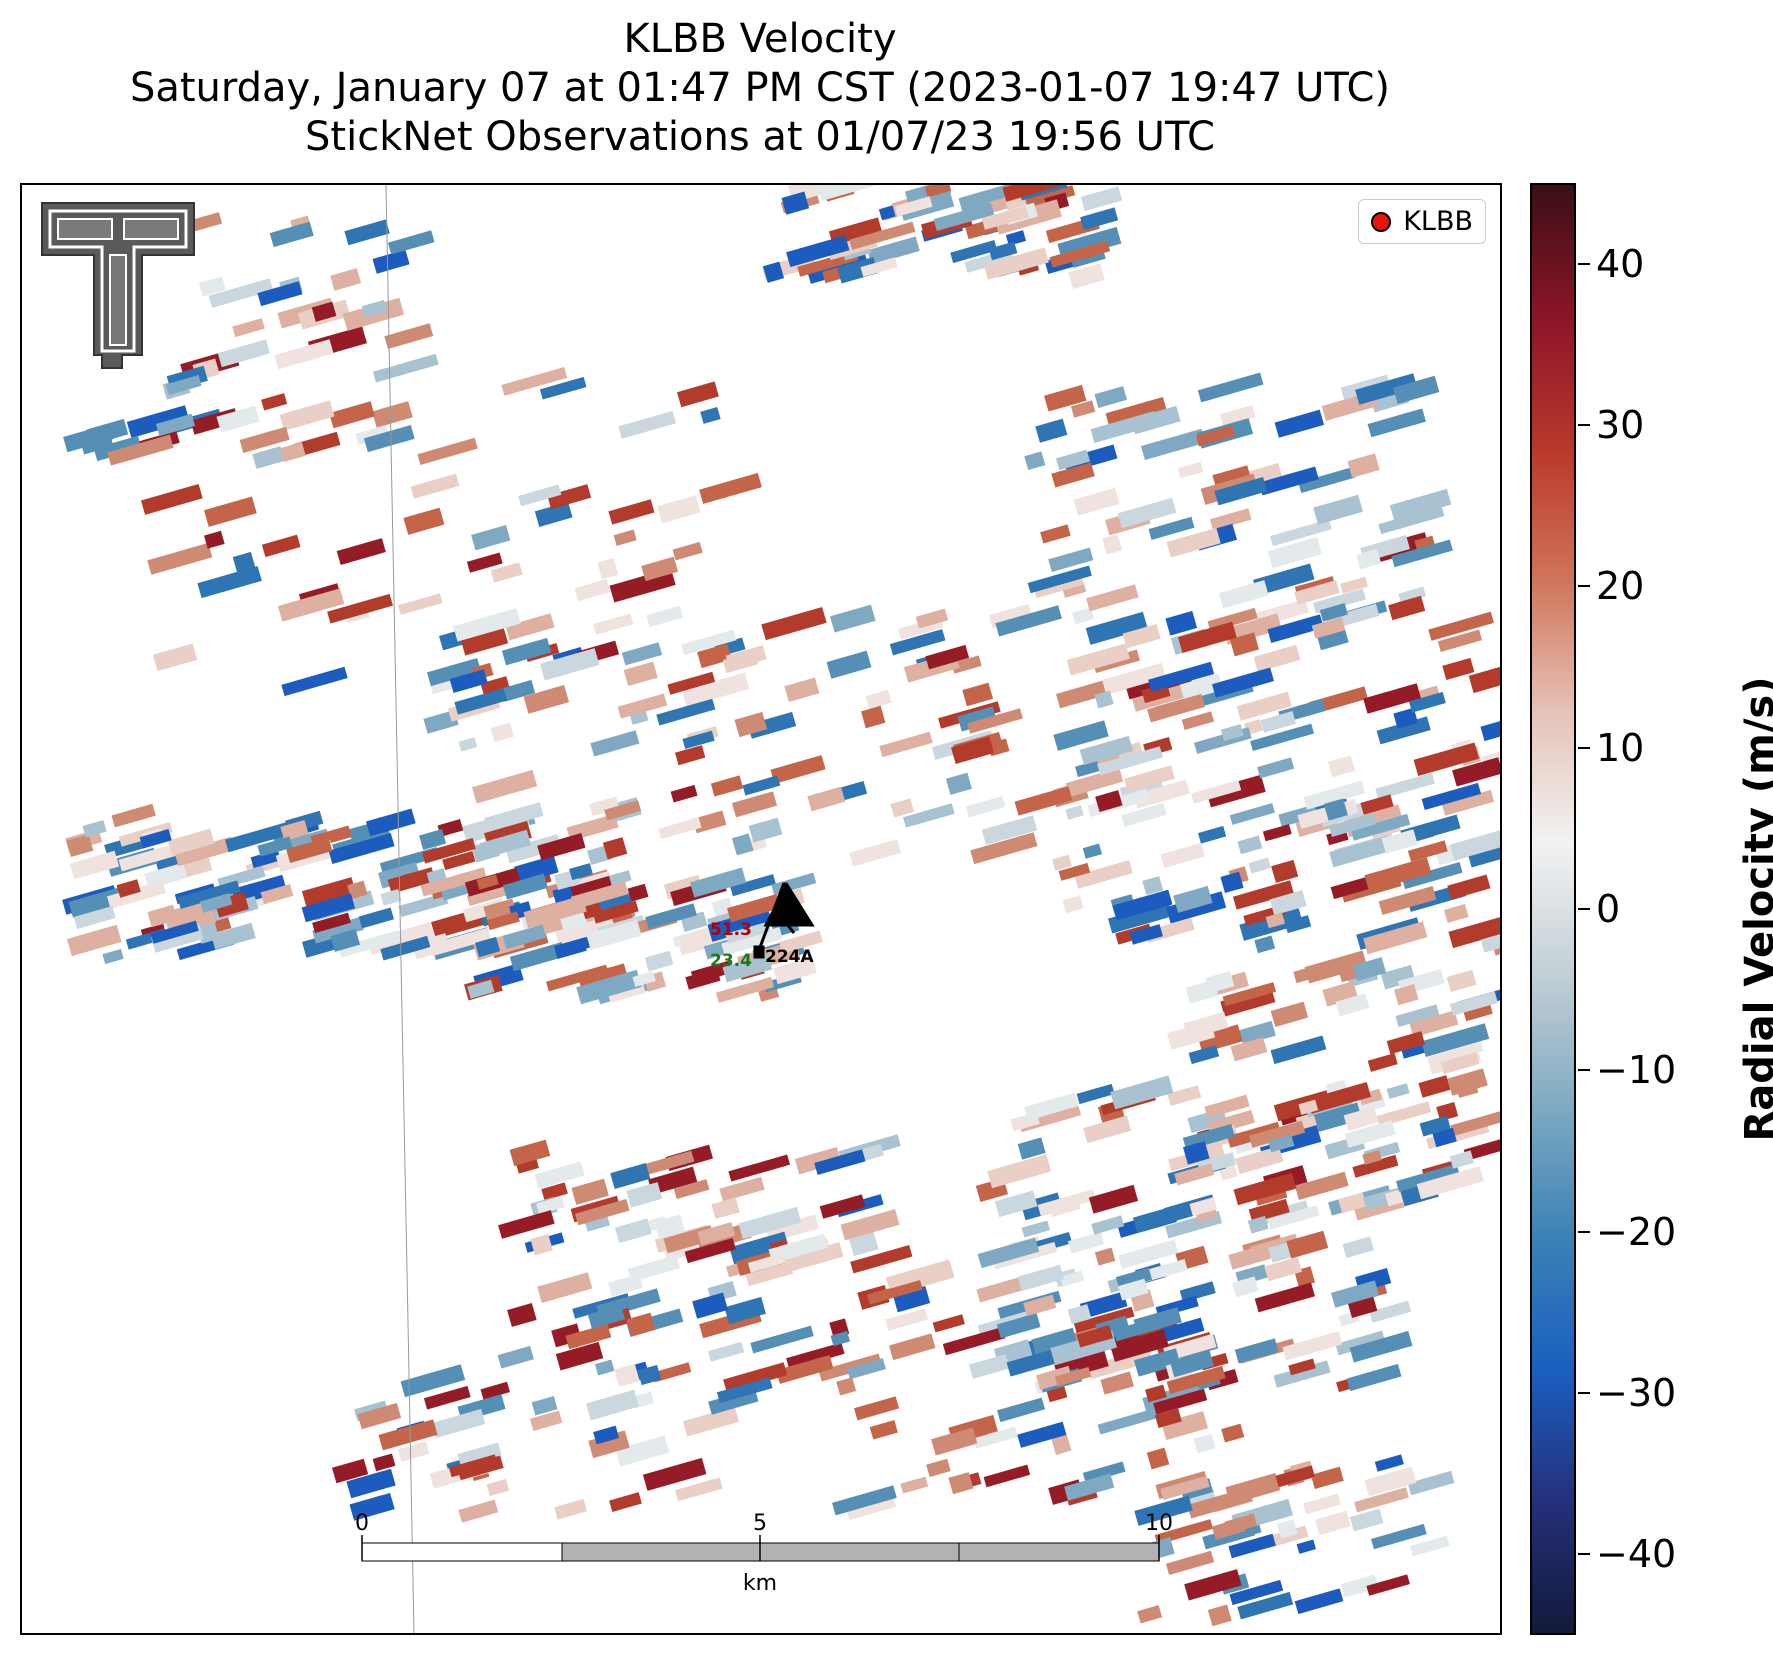  Describe the element at coordinates (1584, 425) in the screenshot. I see `colorbar-tick` at that location.